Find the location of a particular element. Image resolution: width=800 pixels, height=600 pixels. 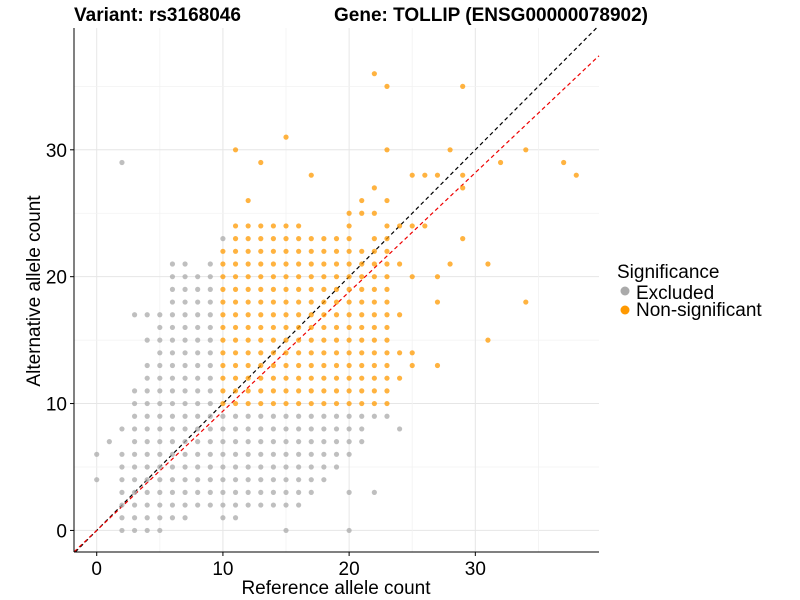

legend-label-excluded: Excluded is located at coordinates (675, 293).